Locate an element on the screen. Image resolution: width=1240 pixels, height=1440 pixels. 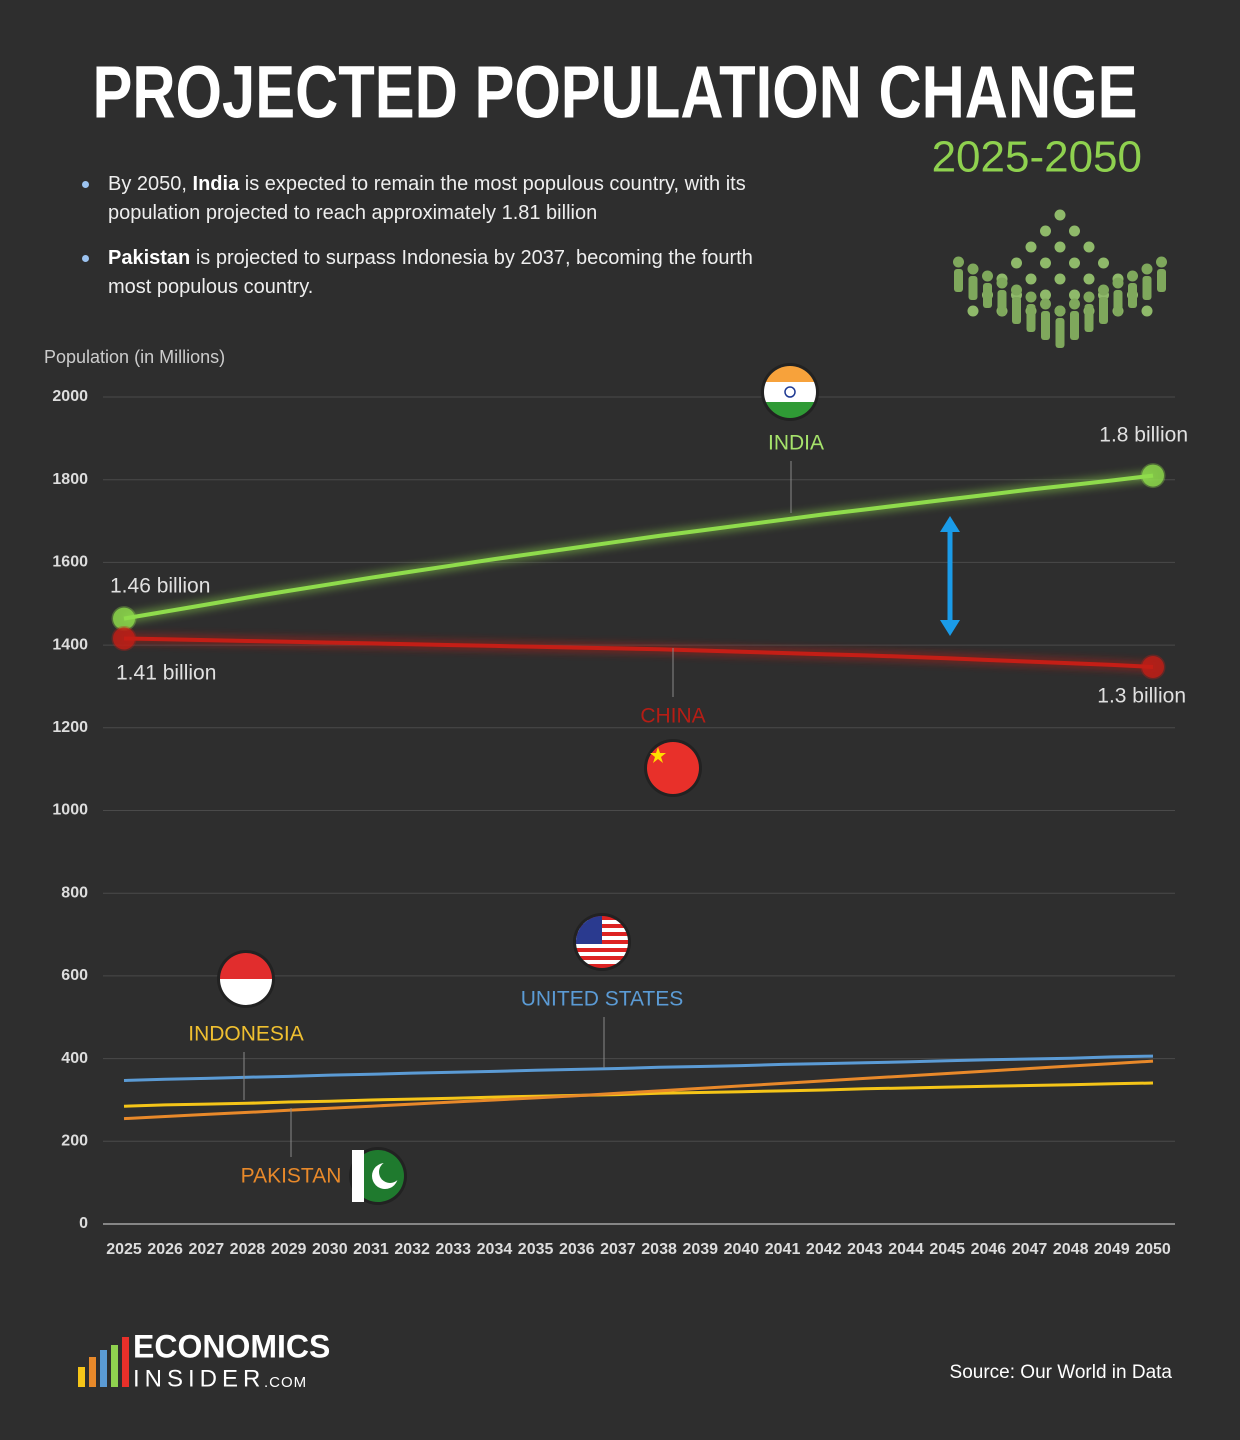
logo-bottom: INSIDER is located at coordinates (199, 1378).